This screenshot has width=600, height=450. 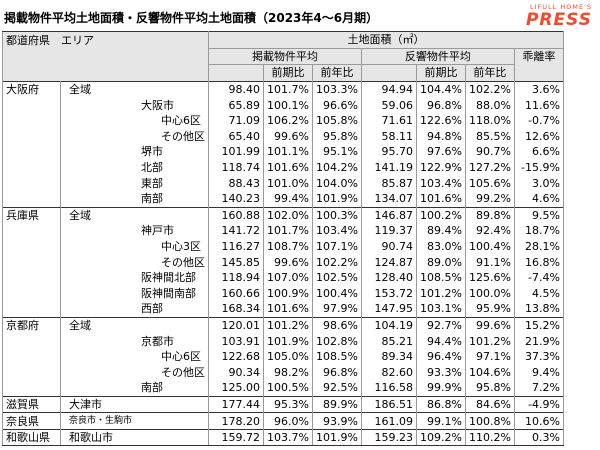 What do you see at coordinates (437, 56) in the screenshot?
I see `response-header: 反響物件平均` at bounding box center [437, 56].